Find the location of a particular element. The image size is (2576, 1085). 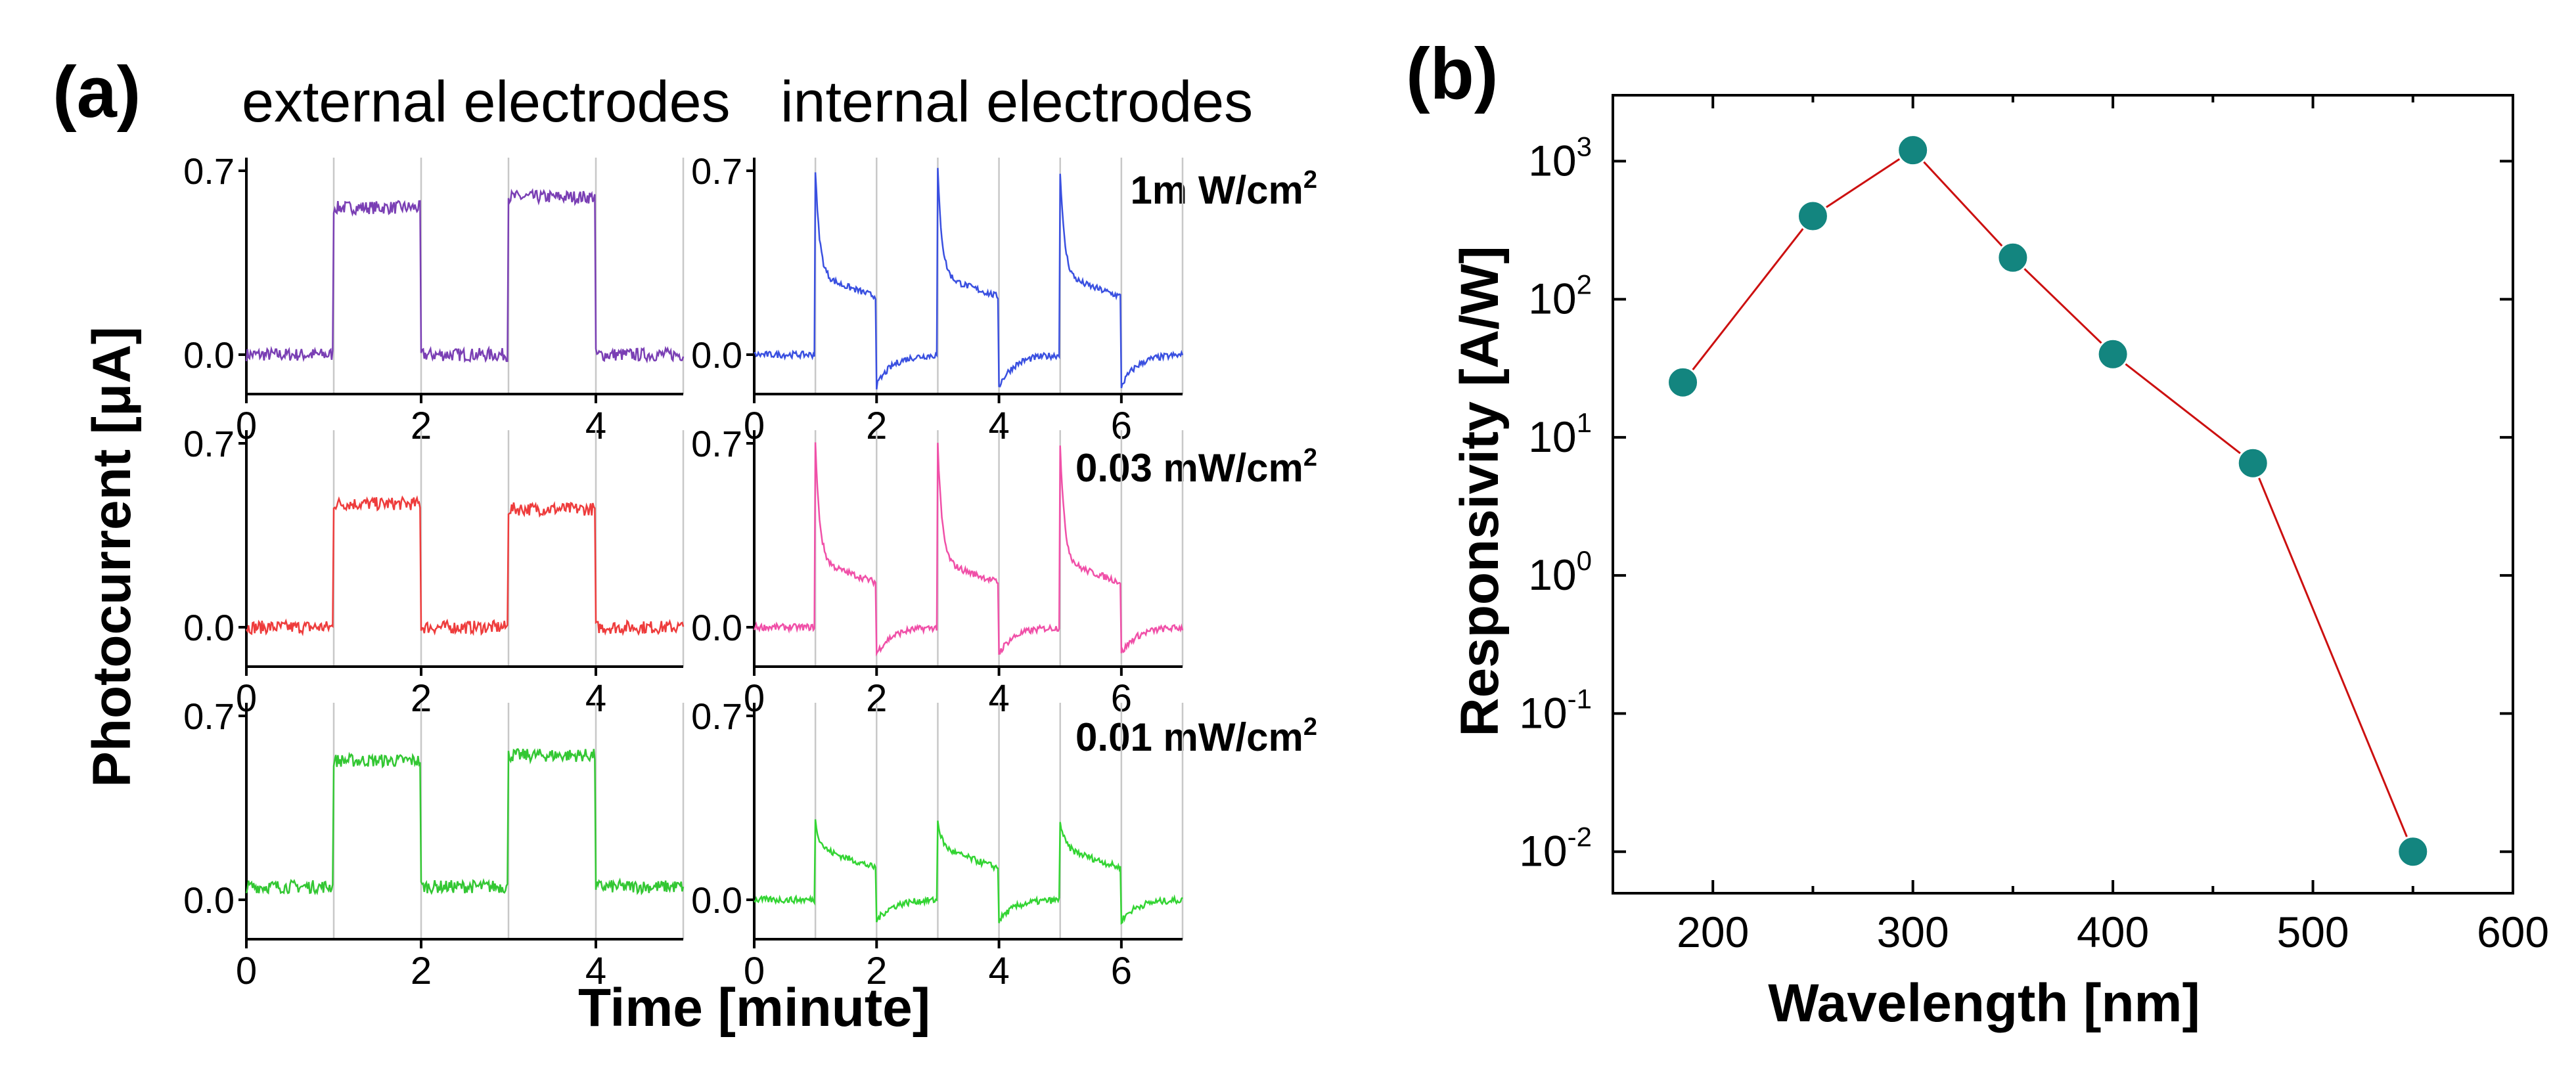

y-tick-label: 10² is located at coordinates (1560, 296).